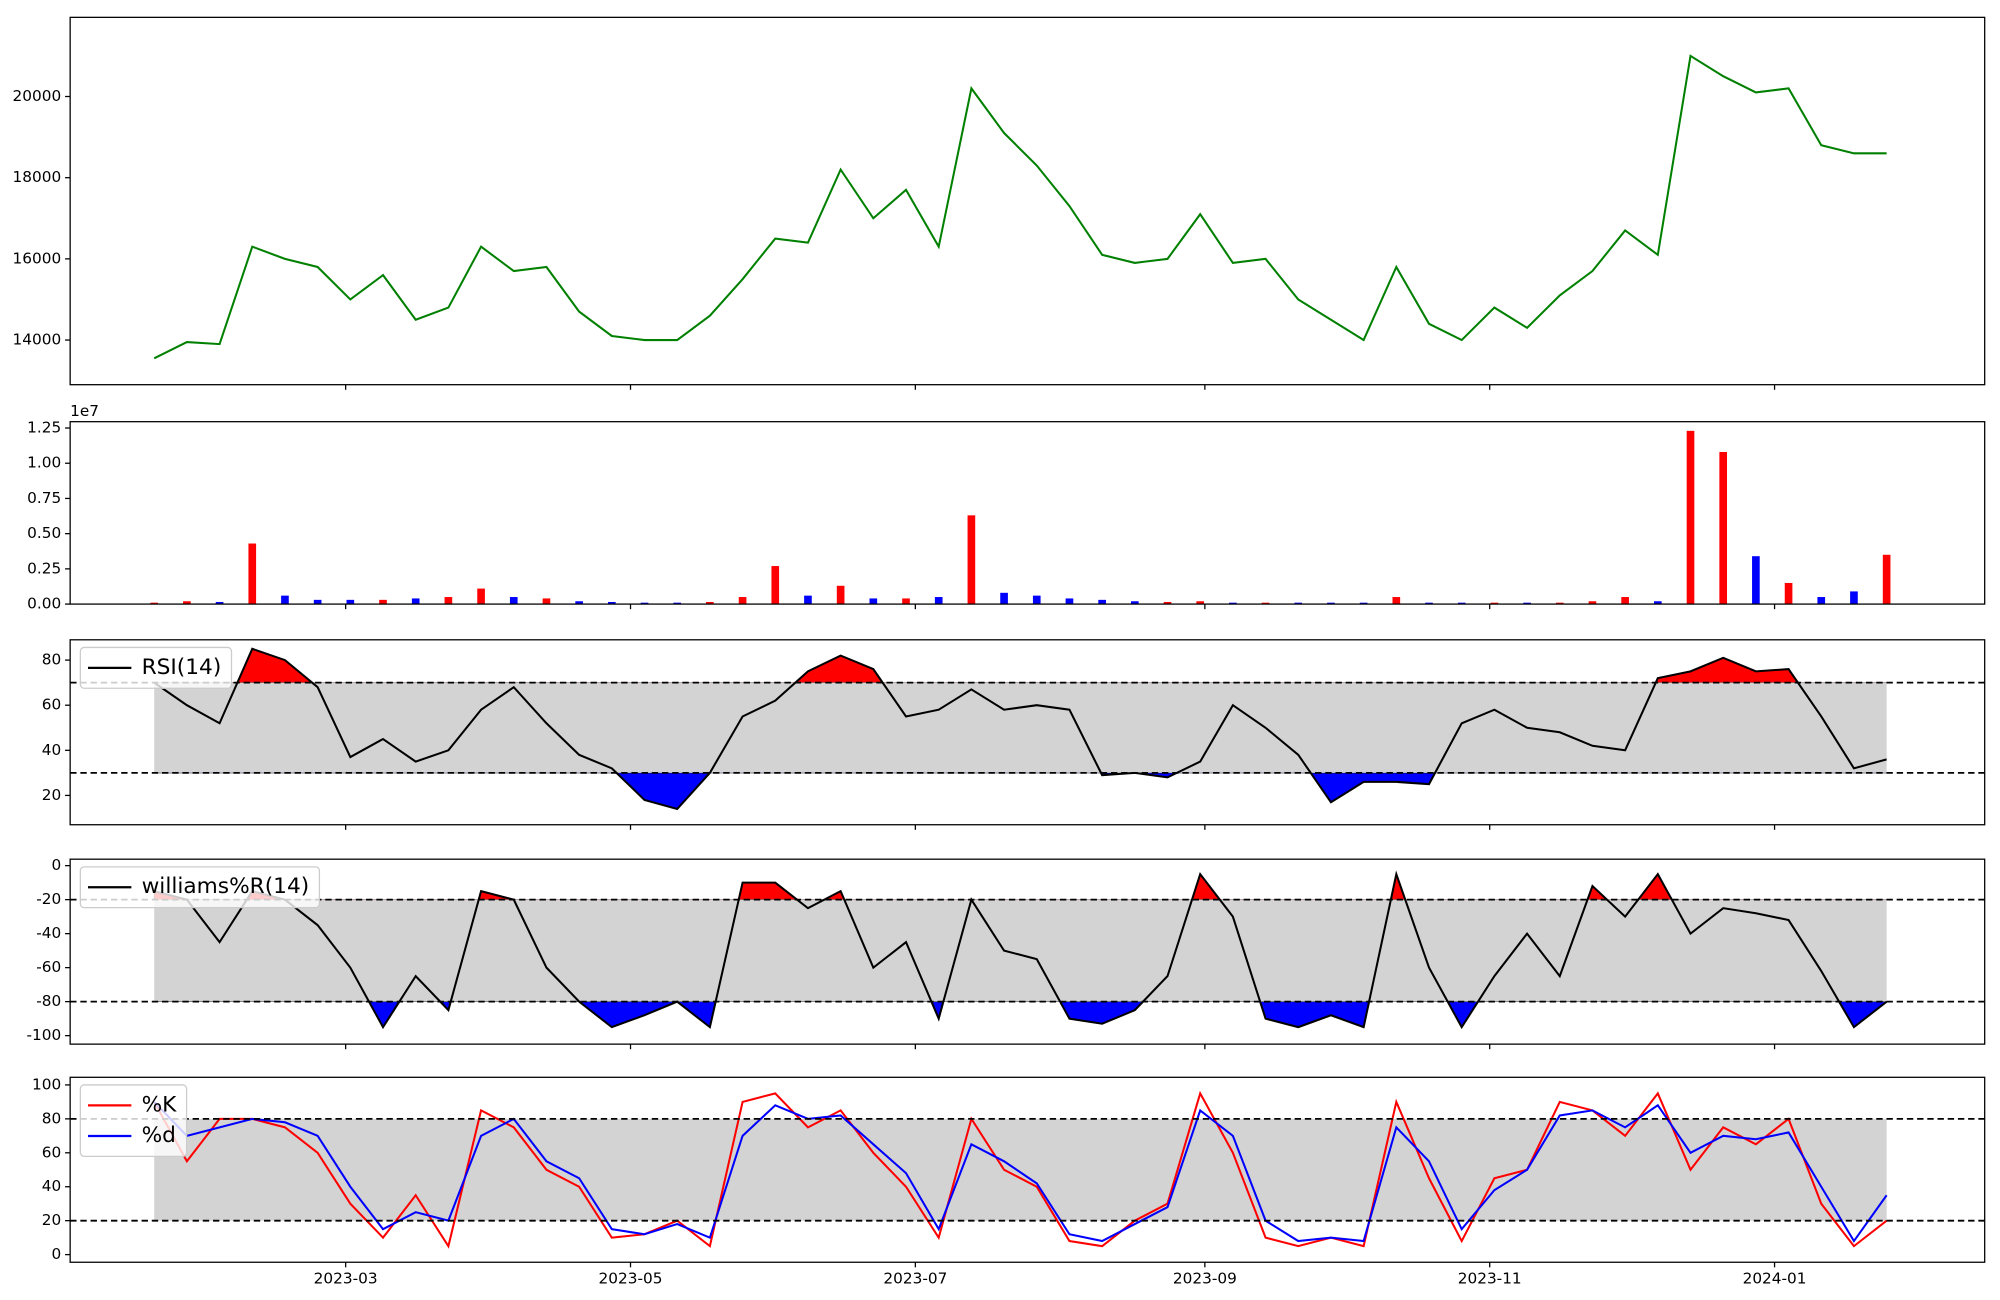 Image resolution: width=2000 pixels, height=1300 pixels. I want to click on legend-label: williams%R(14), so click(226, 886).